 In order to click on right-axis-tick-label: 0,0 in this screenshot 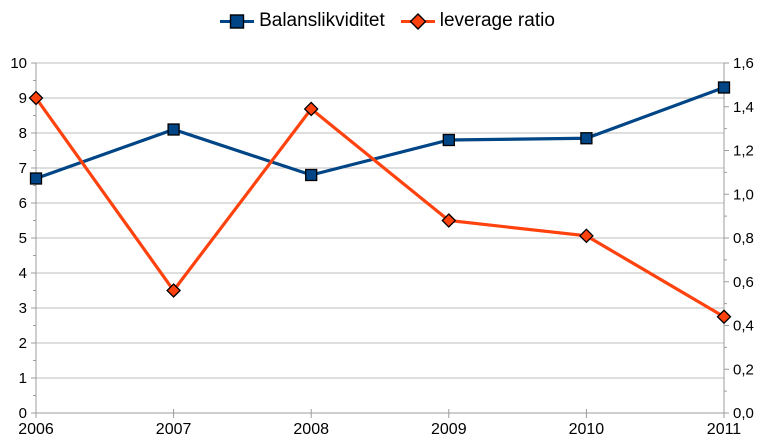, I will do `click(743, 413)`.